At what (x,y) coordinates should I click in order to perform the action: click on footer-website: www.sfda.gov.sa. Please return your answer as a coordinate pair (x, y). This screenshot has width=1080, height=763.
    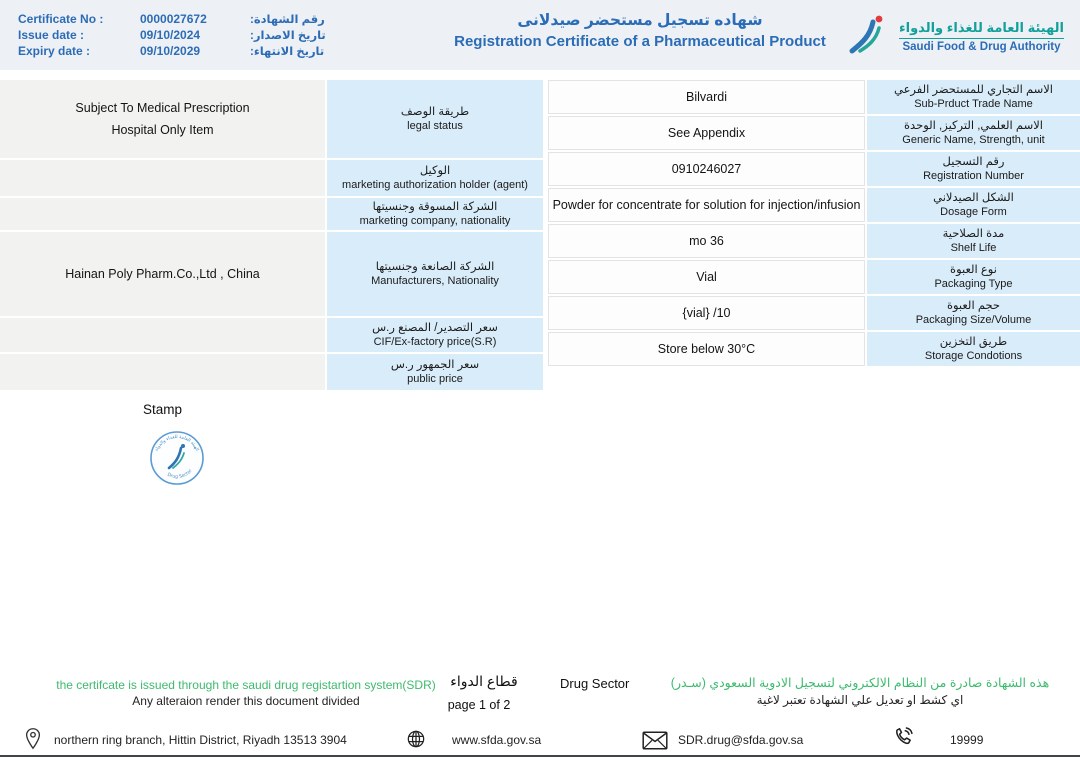
    Looking at the image, I should click on (497, 740).